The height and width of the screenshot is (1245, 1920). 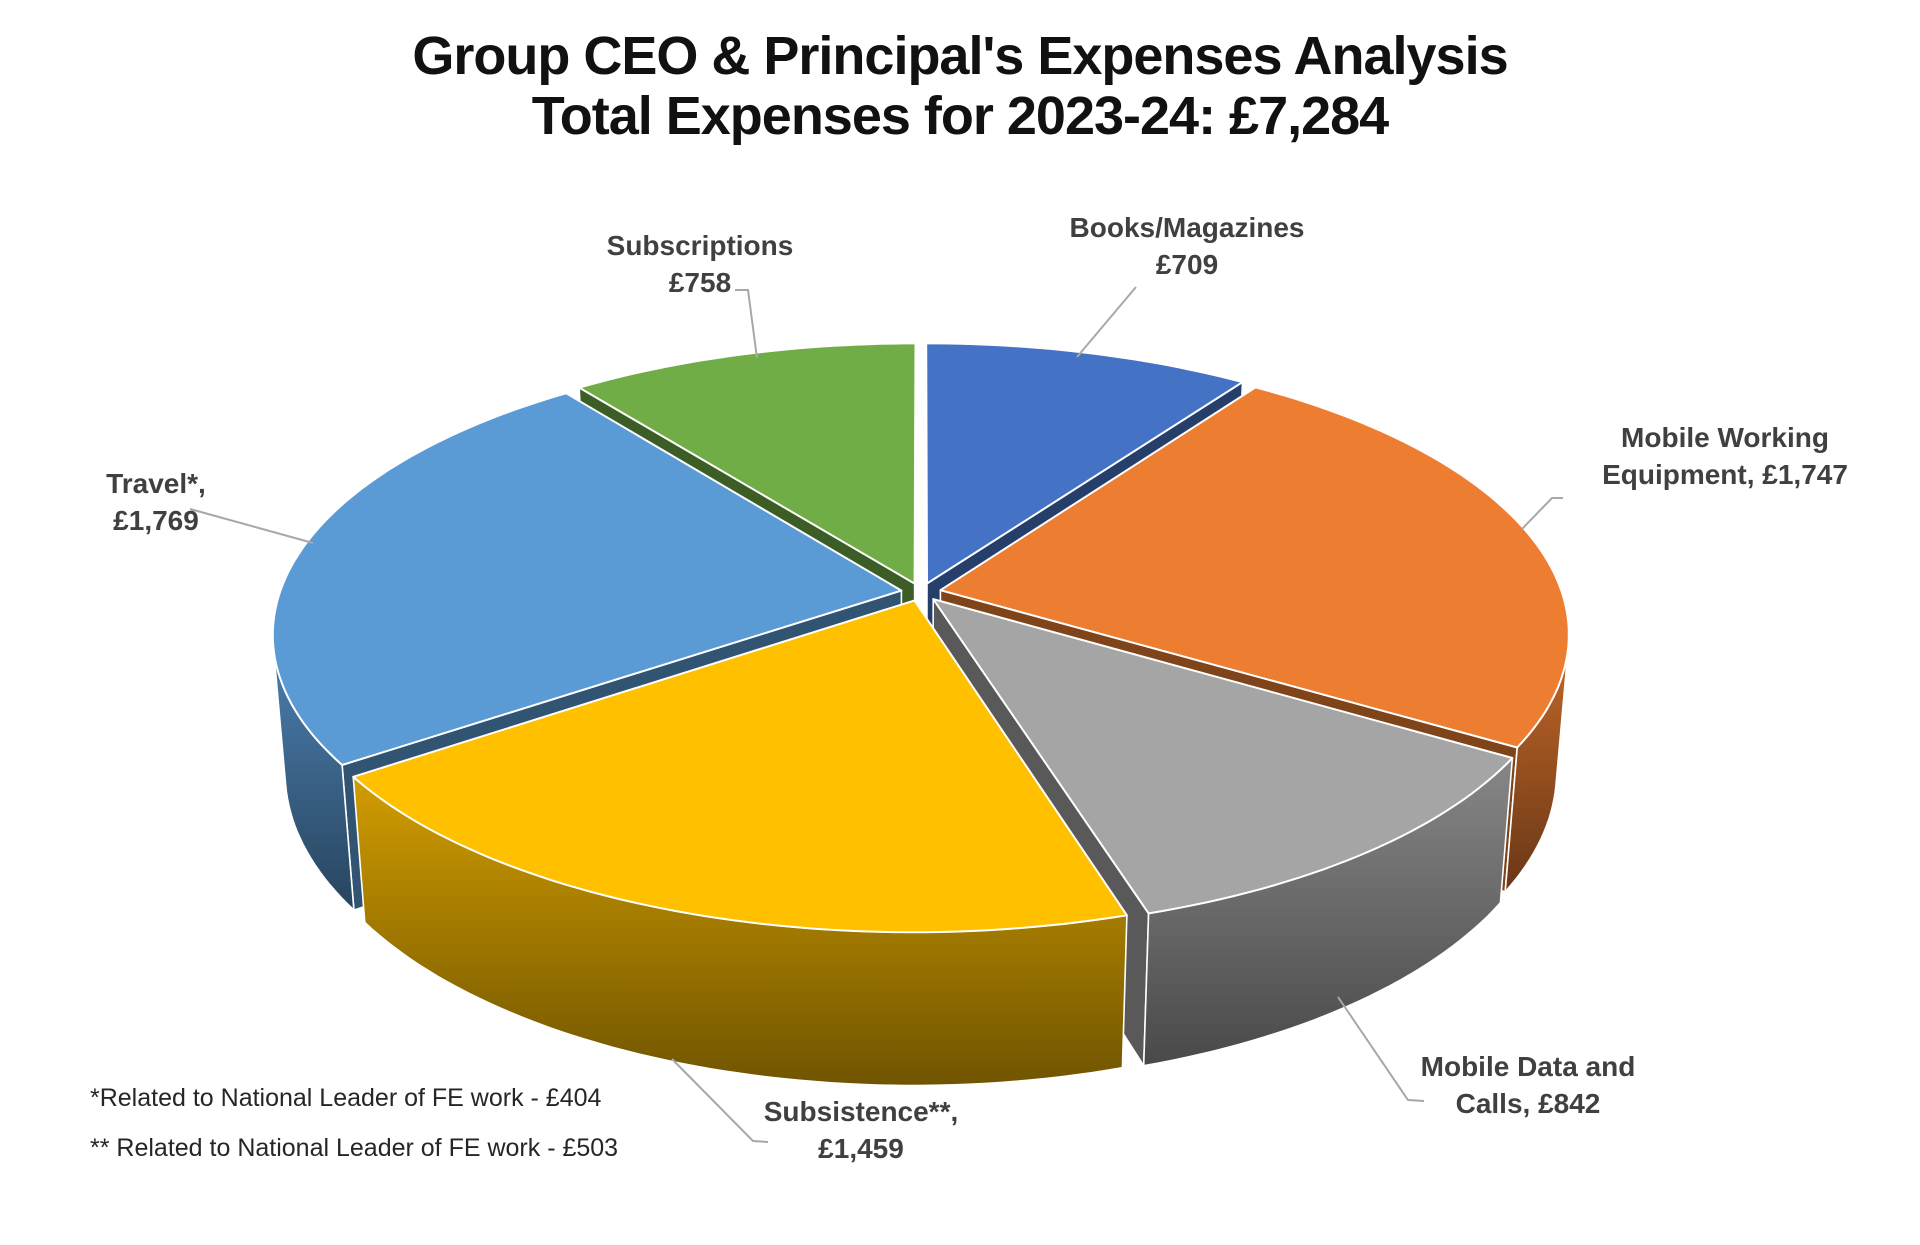 What do you see at coordinates (960, 116) in the screenshot?
I see `chart-title-line2: Total Expenses for 2023-24: £7,284` at bounding box center [960, 116].